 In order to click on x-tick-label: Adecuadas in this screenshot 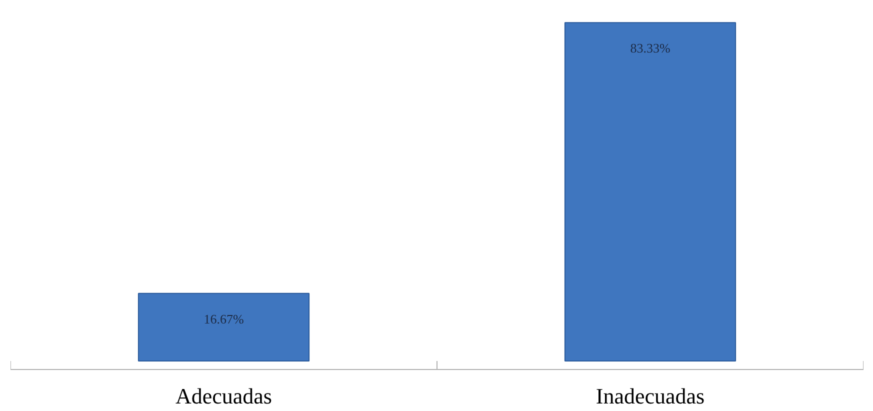, I will do `click(223, 396)`.